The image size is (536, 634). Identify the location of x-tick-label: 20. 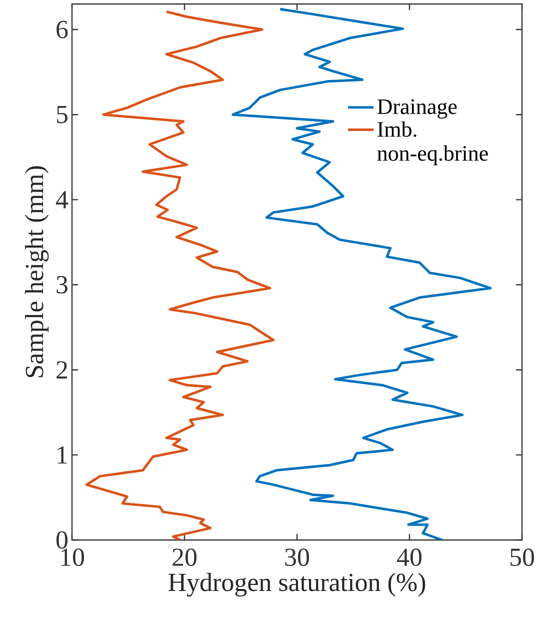
(184, 557).